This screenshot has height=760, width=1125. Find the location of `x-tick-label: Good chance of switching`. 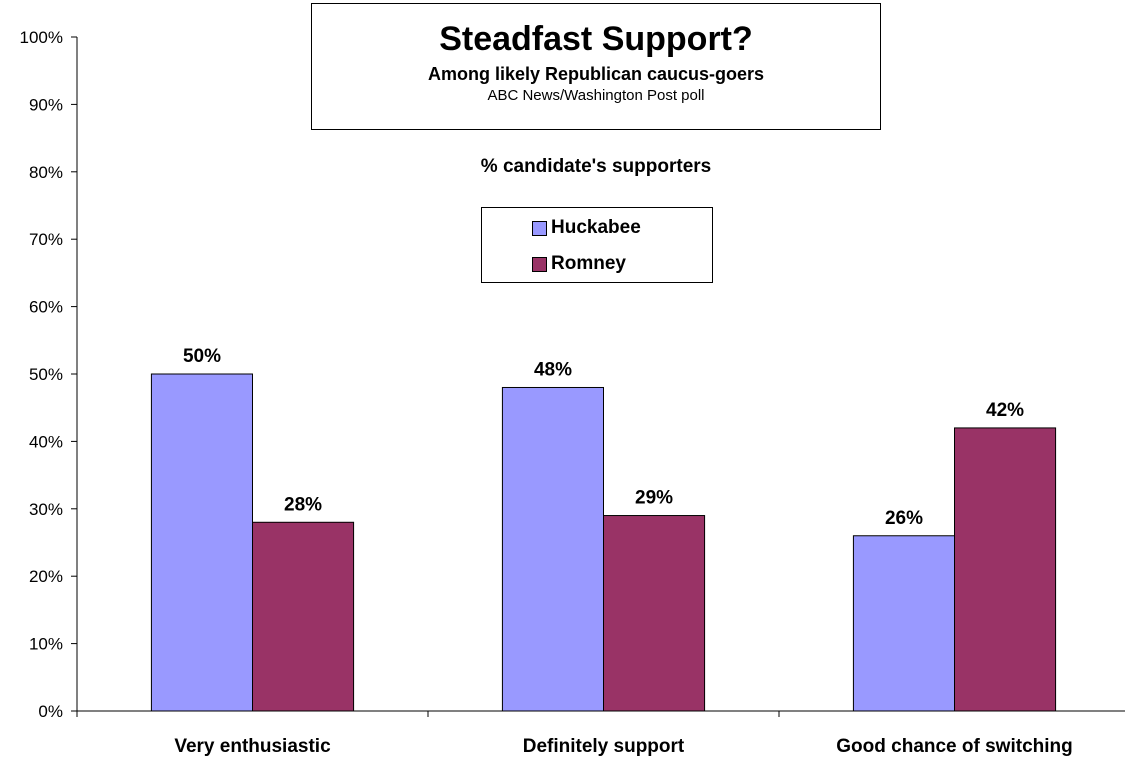

x-tick-label: Good chance of switching is located at coordinates (954, 746).